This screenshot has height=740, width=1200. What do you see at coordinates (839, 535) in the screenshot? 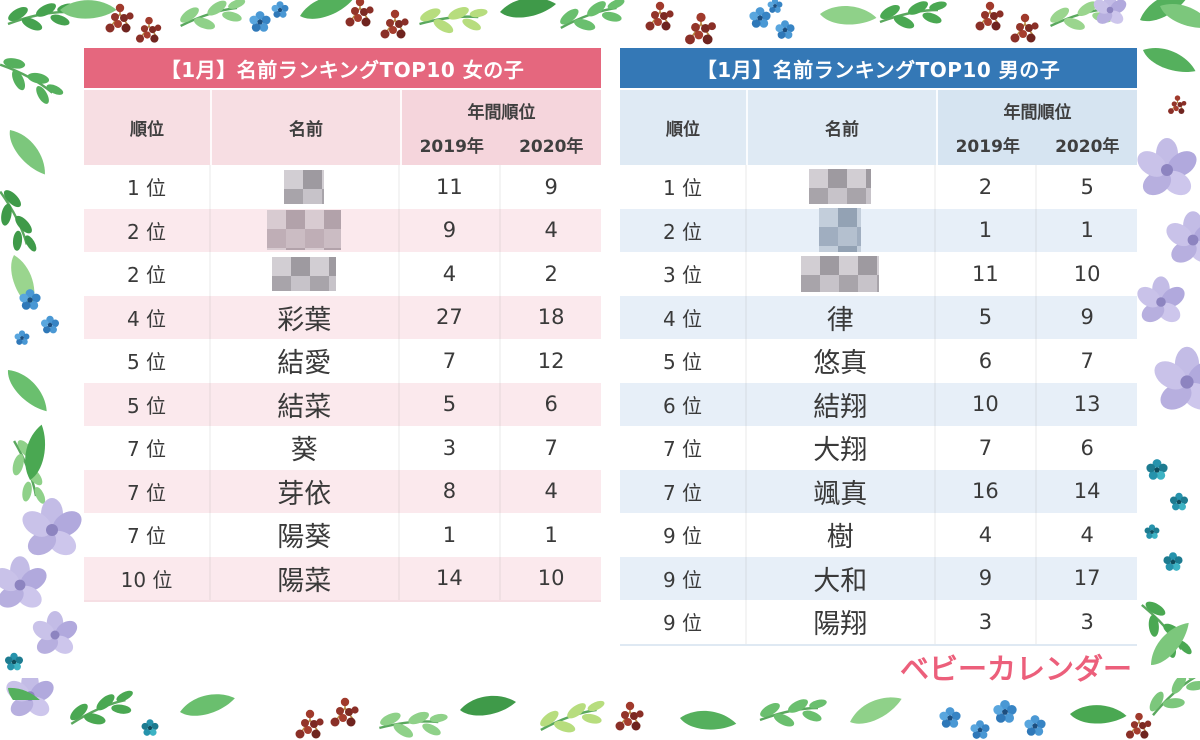
I see `name-cell: 樹` at bounding box center [839, 535].